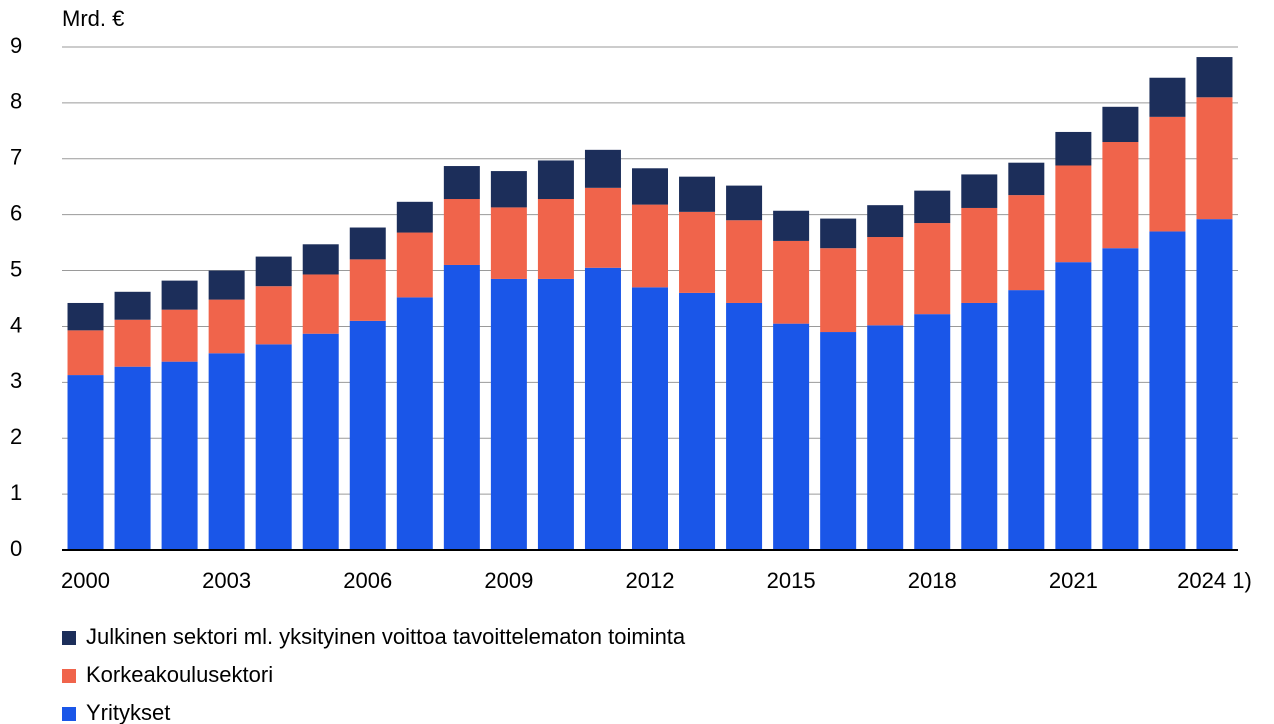  What do you see at coordinates (16, 380) in the screenshot?
I see `y-tick-label: 3` at bounding box center [16, 380].